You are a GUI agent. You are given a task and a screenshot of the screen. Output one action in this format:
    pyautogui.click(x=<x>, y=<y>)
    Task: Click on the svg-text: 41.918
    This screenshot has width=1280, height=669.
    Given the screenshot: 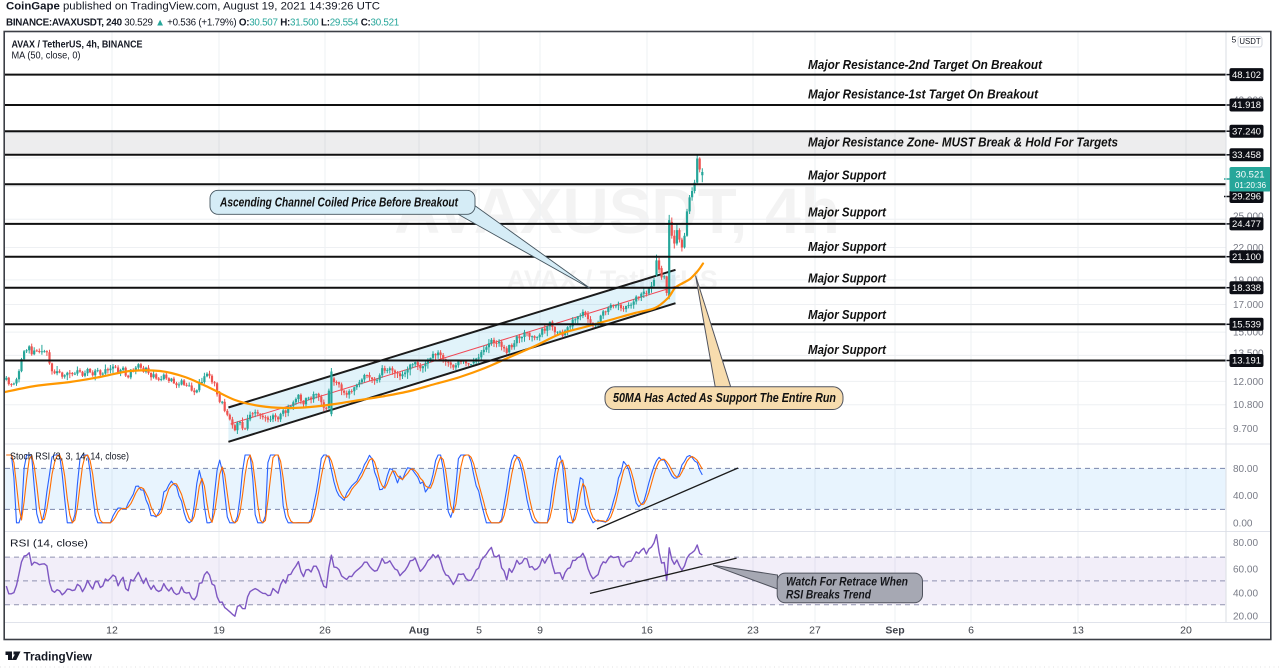 What is the action you would take?
    pyautogui.click(x=1246, y=105)
    